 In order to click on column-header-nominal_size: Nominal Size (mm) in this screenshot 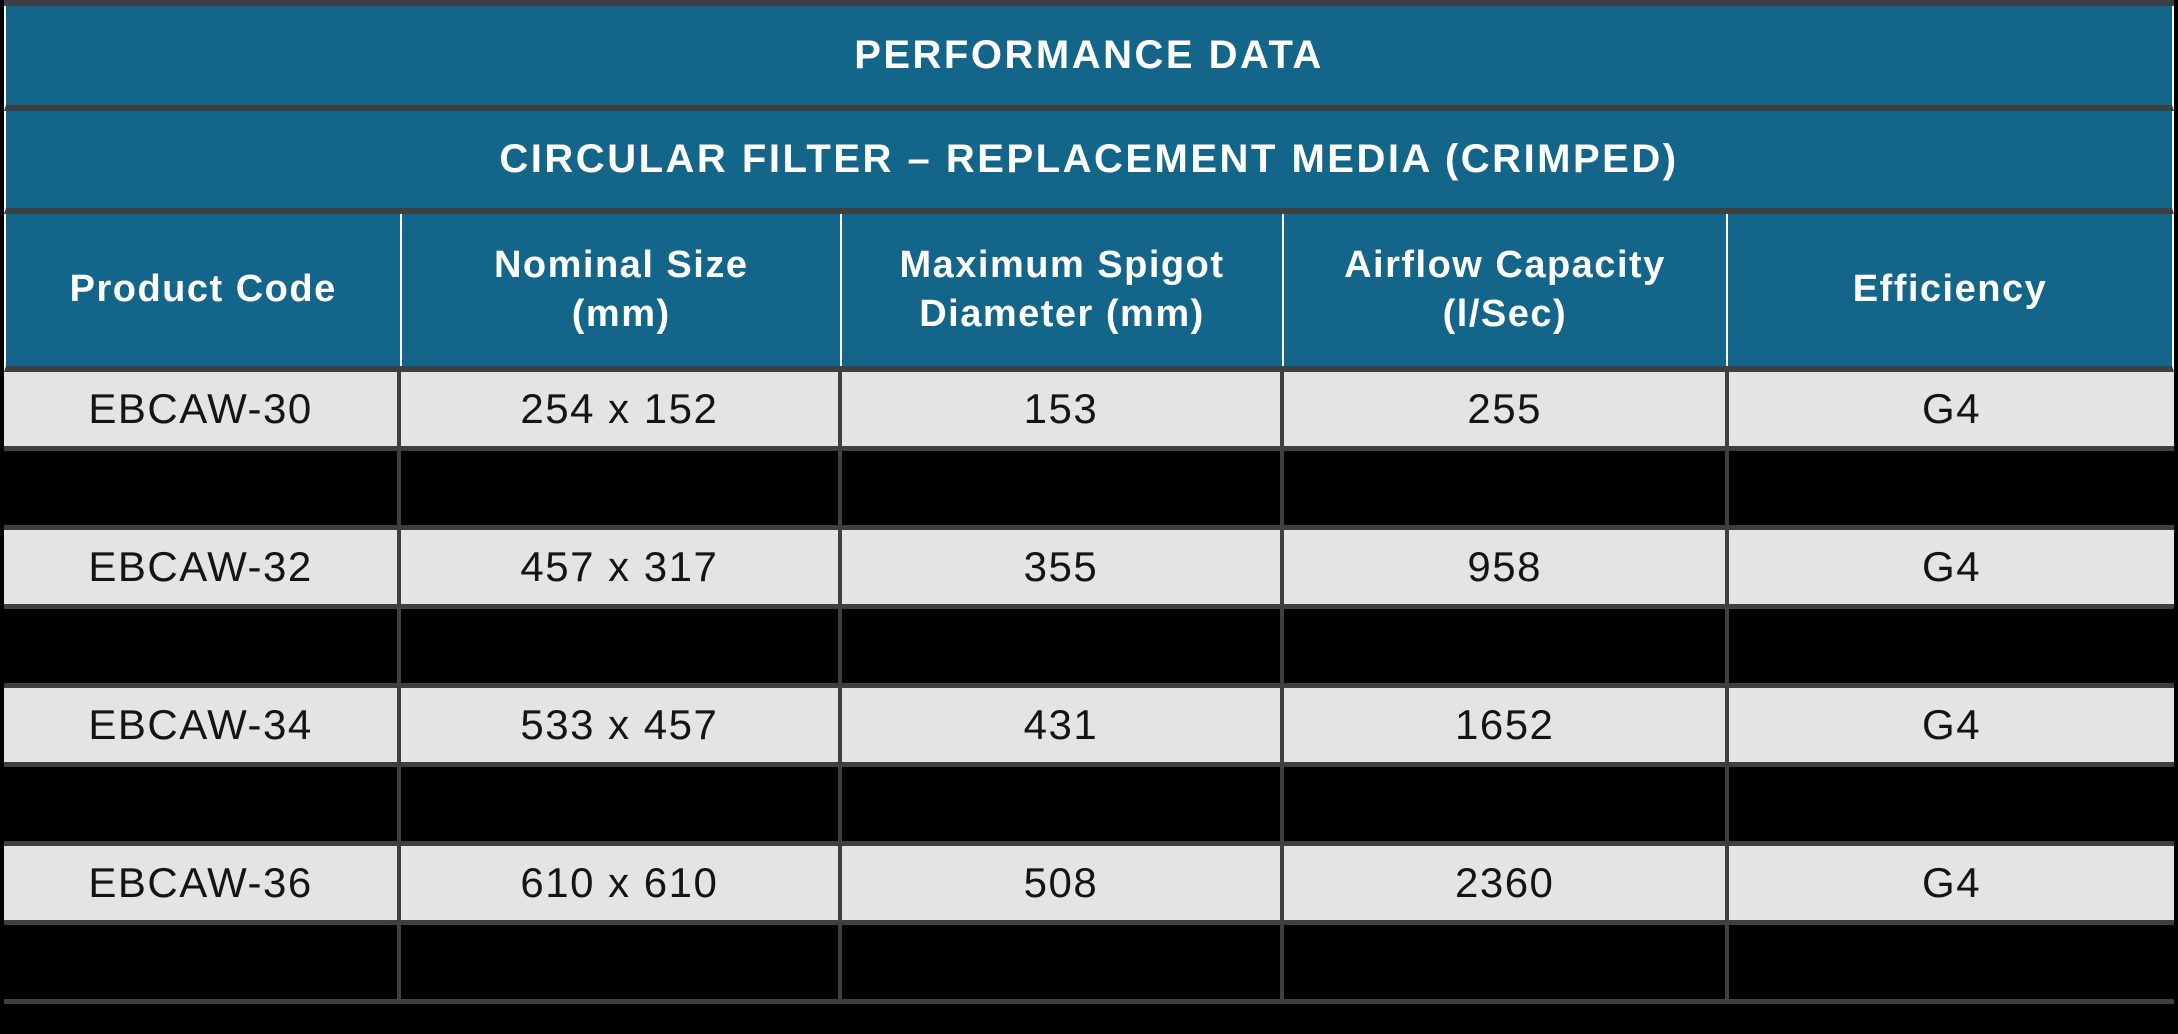, I will do `click(622, 290)`.